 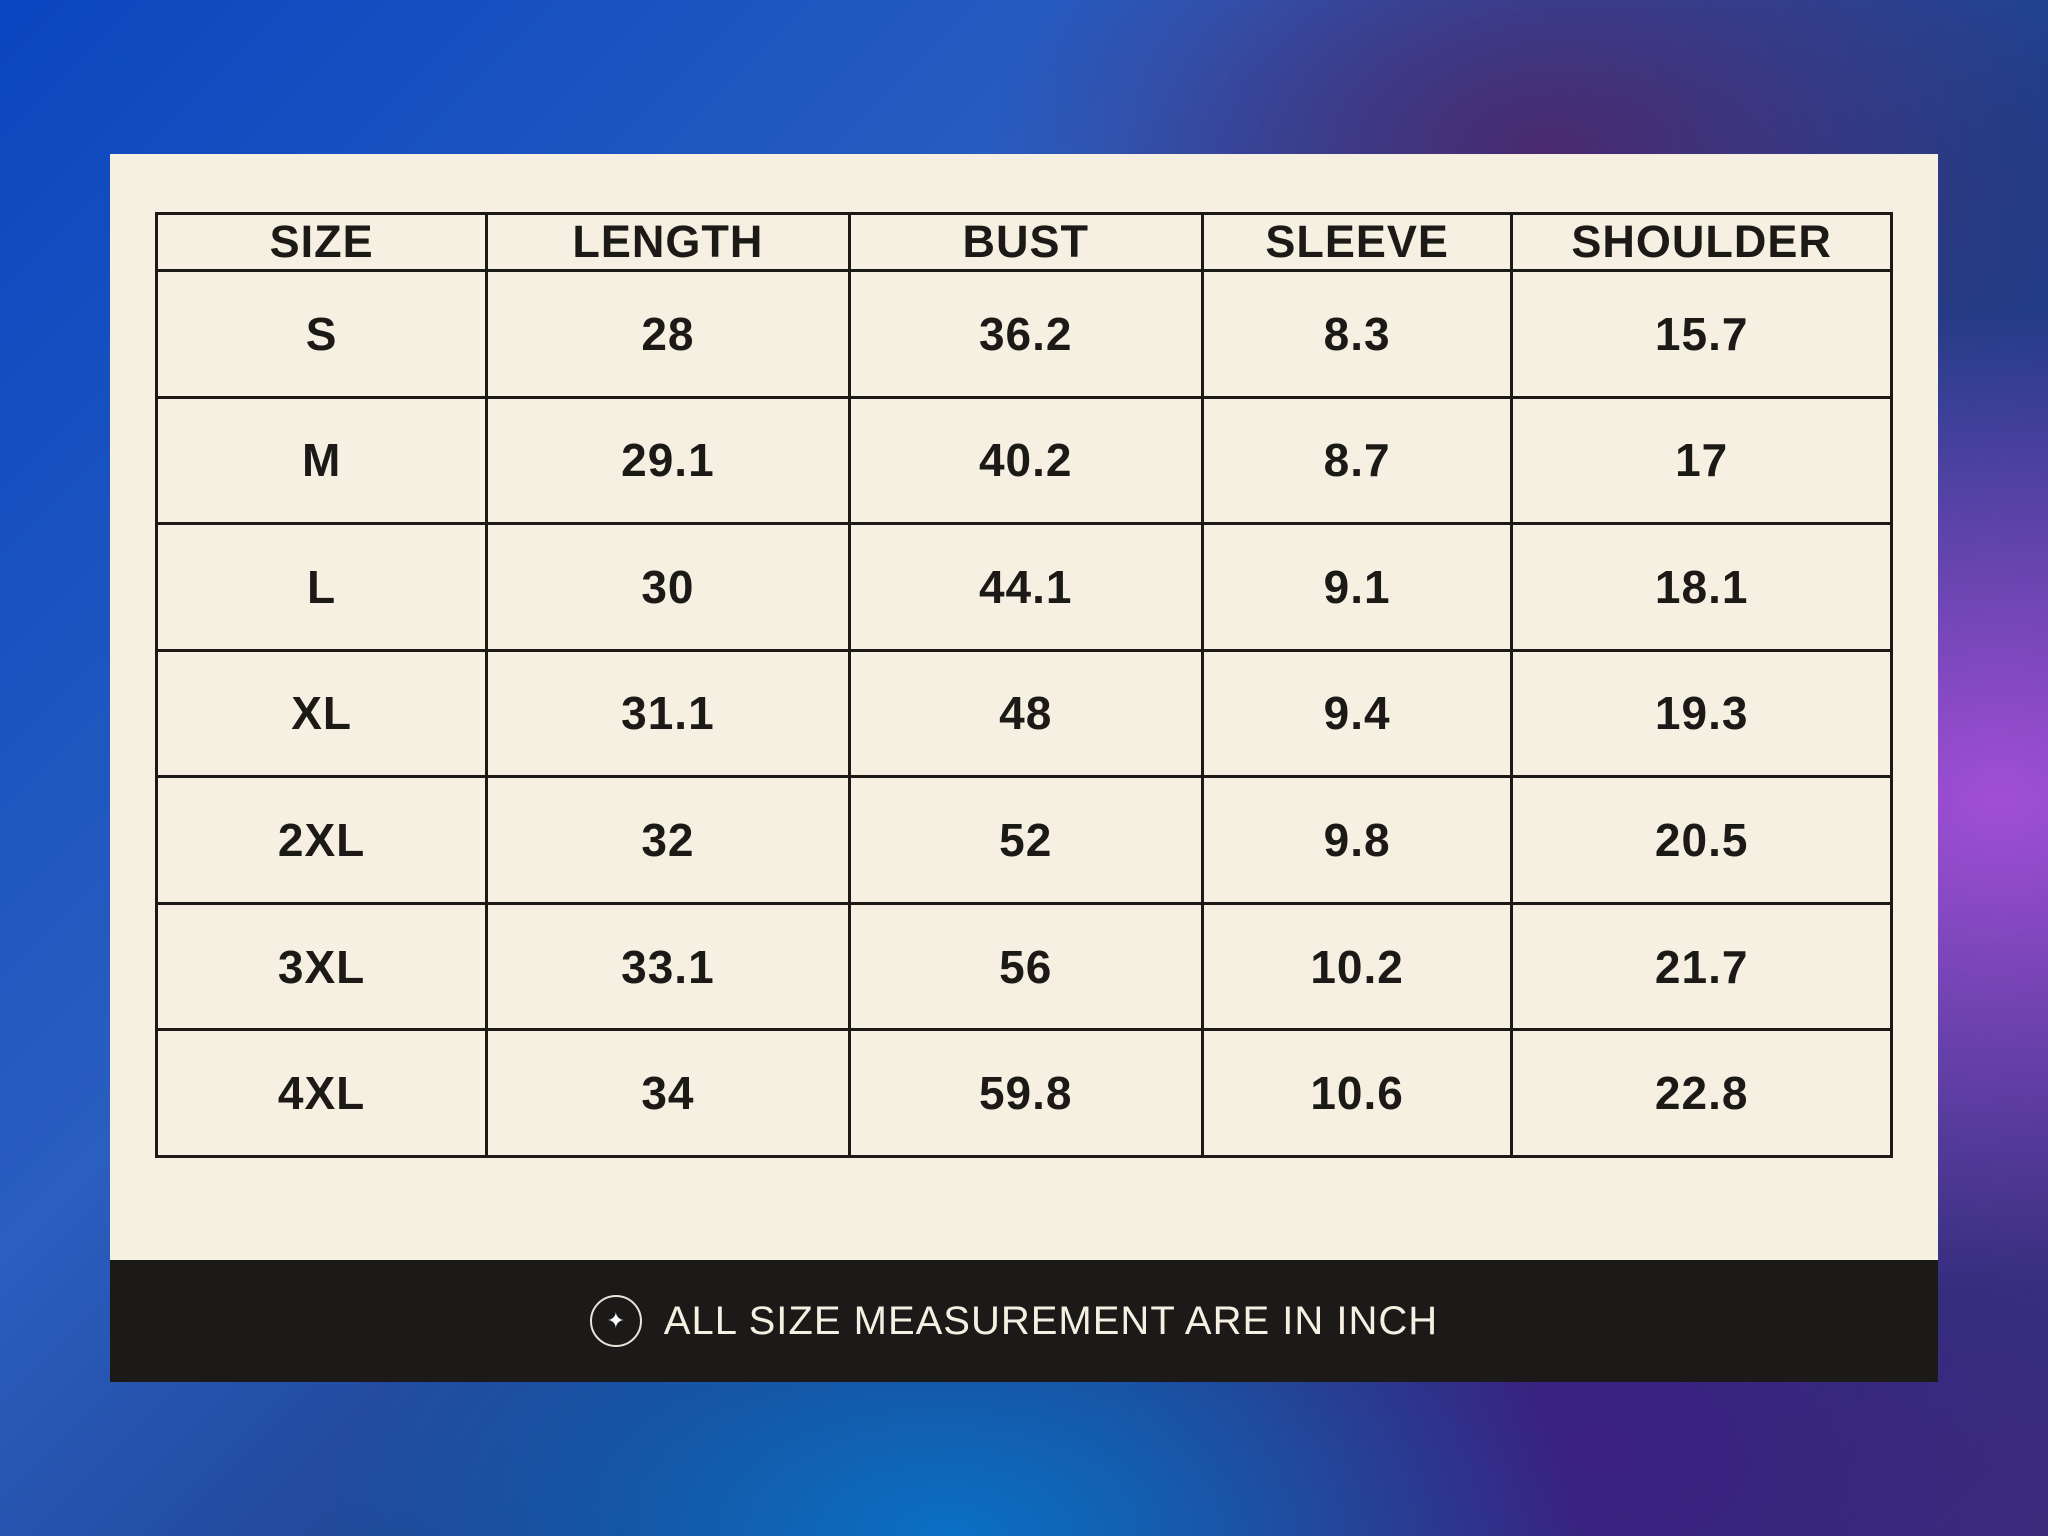 I want to click on column-header-sleeve: SLEEVE, so click(x=1357, y=242).